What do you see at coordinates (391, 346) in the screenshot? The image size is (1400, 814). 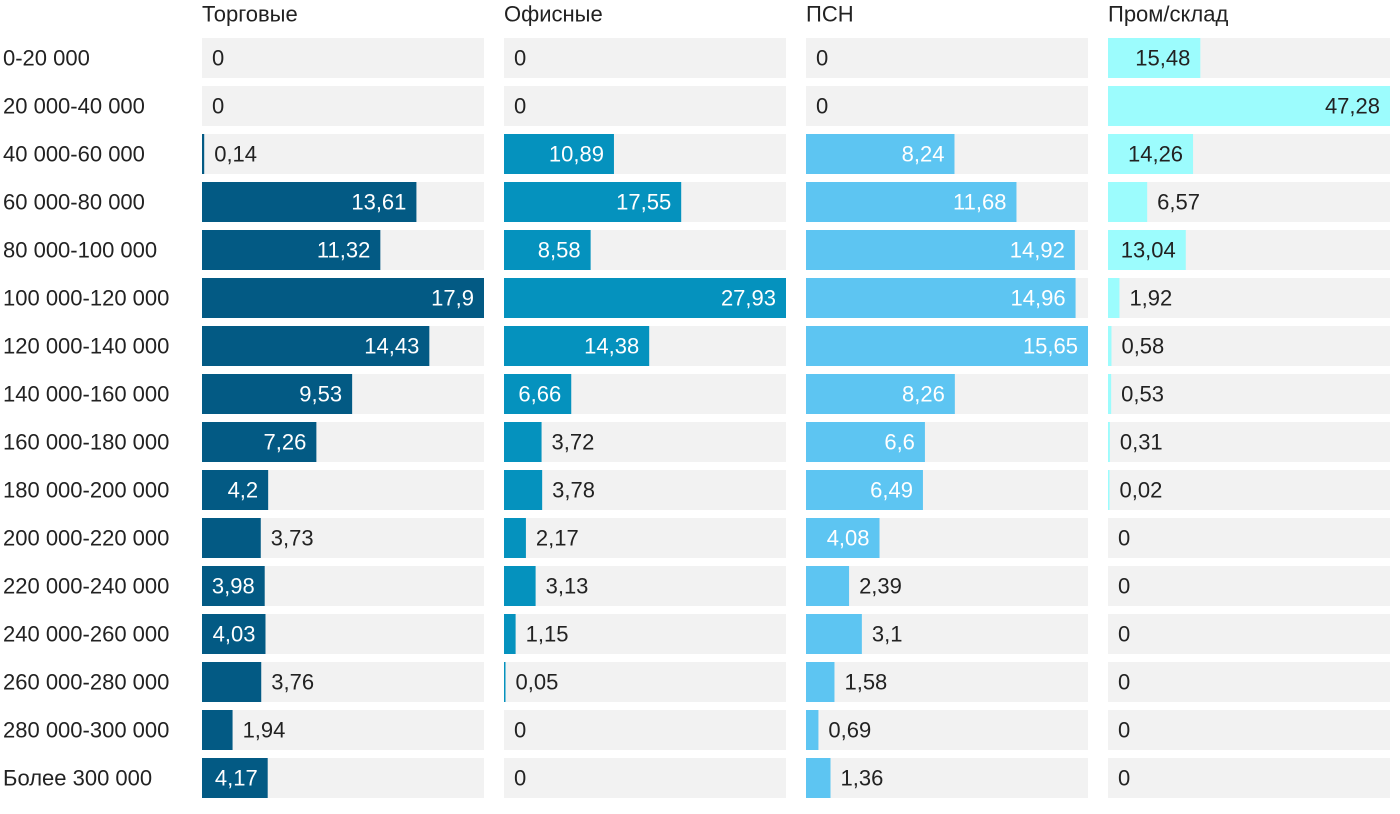 I see `value-label-1-7: 14,43` at bounding box center [391, 346].